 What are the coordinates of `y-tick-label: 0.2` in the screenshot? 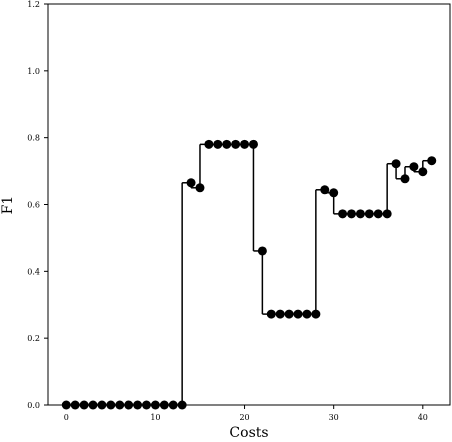 It's located at (33, 338).